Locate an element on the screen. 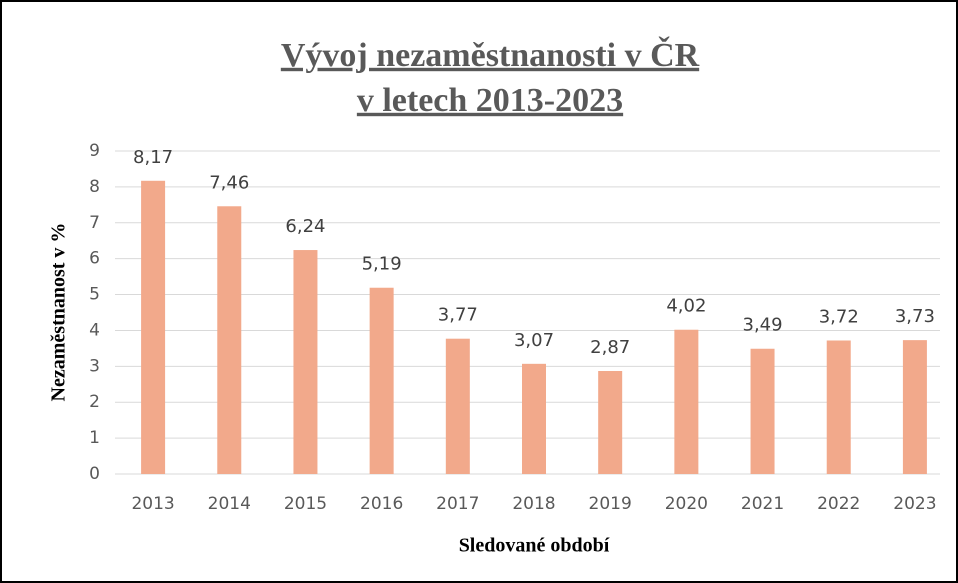 The image size is (958, 583). data-label: 3,77 is located at coordinates (458, 315).